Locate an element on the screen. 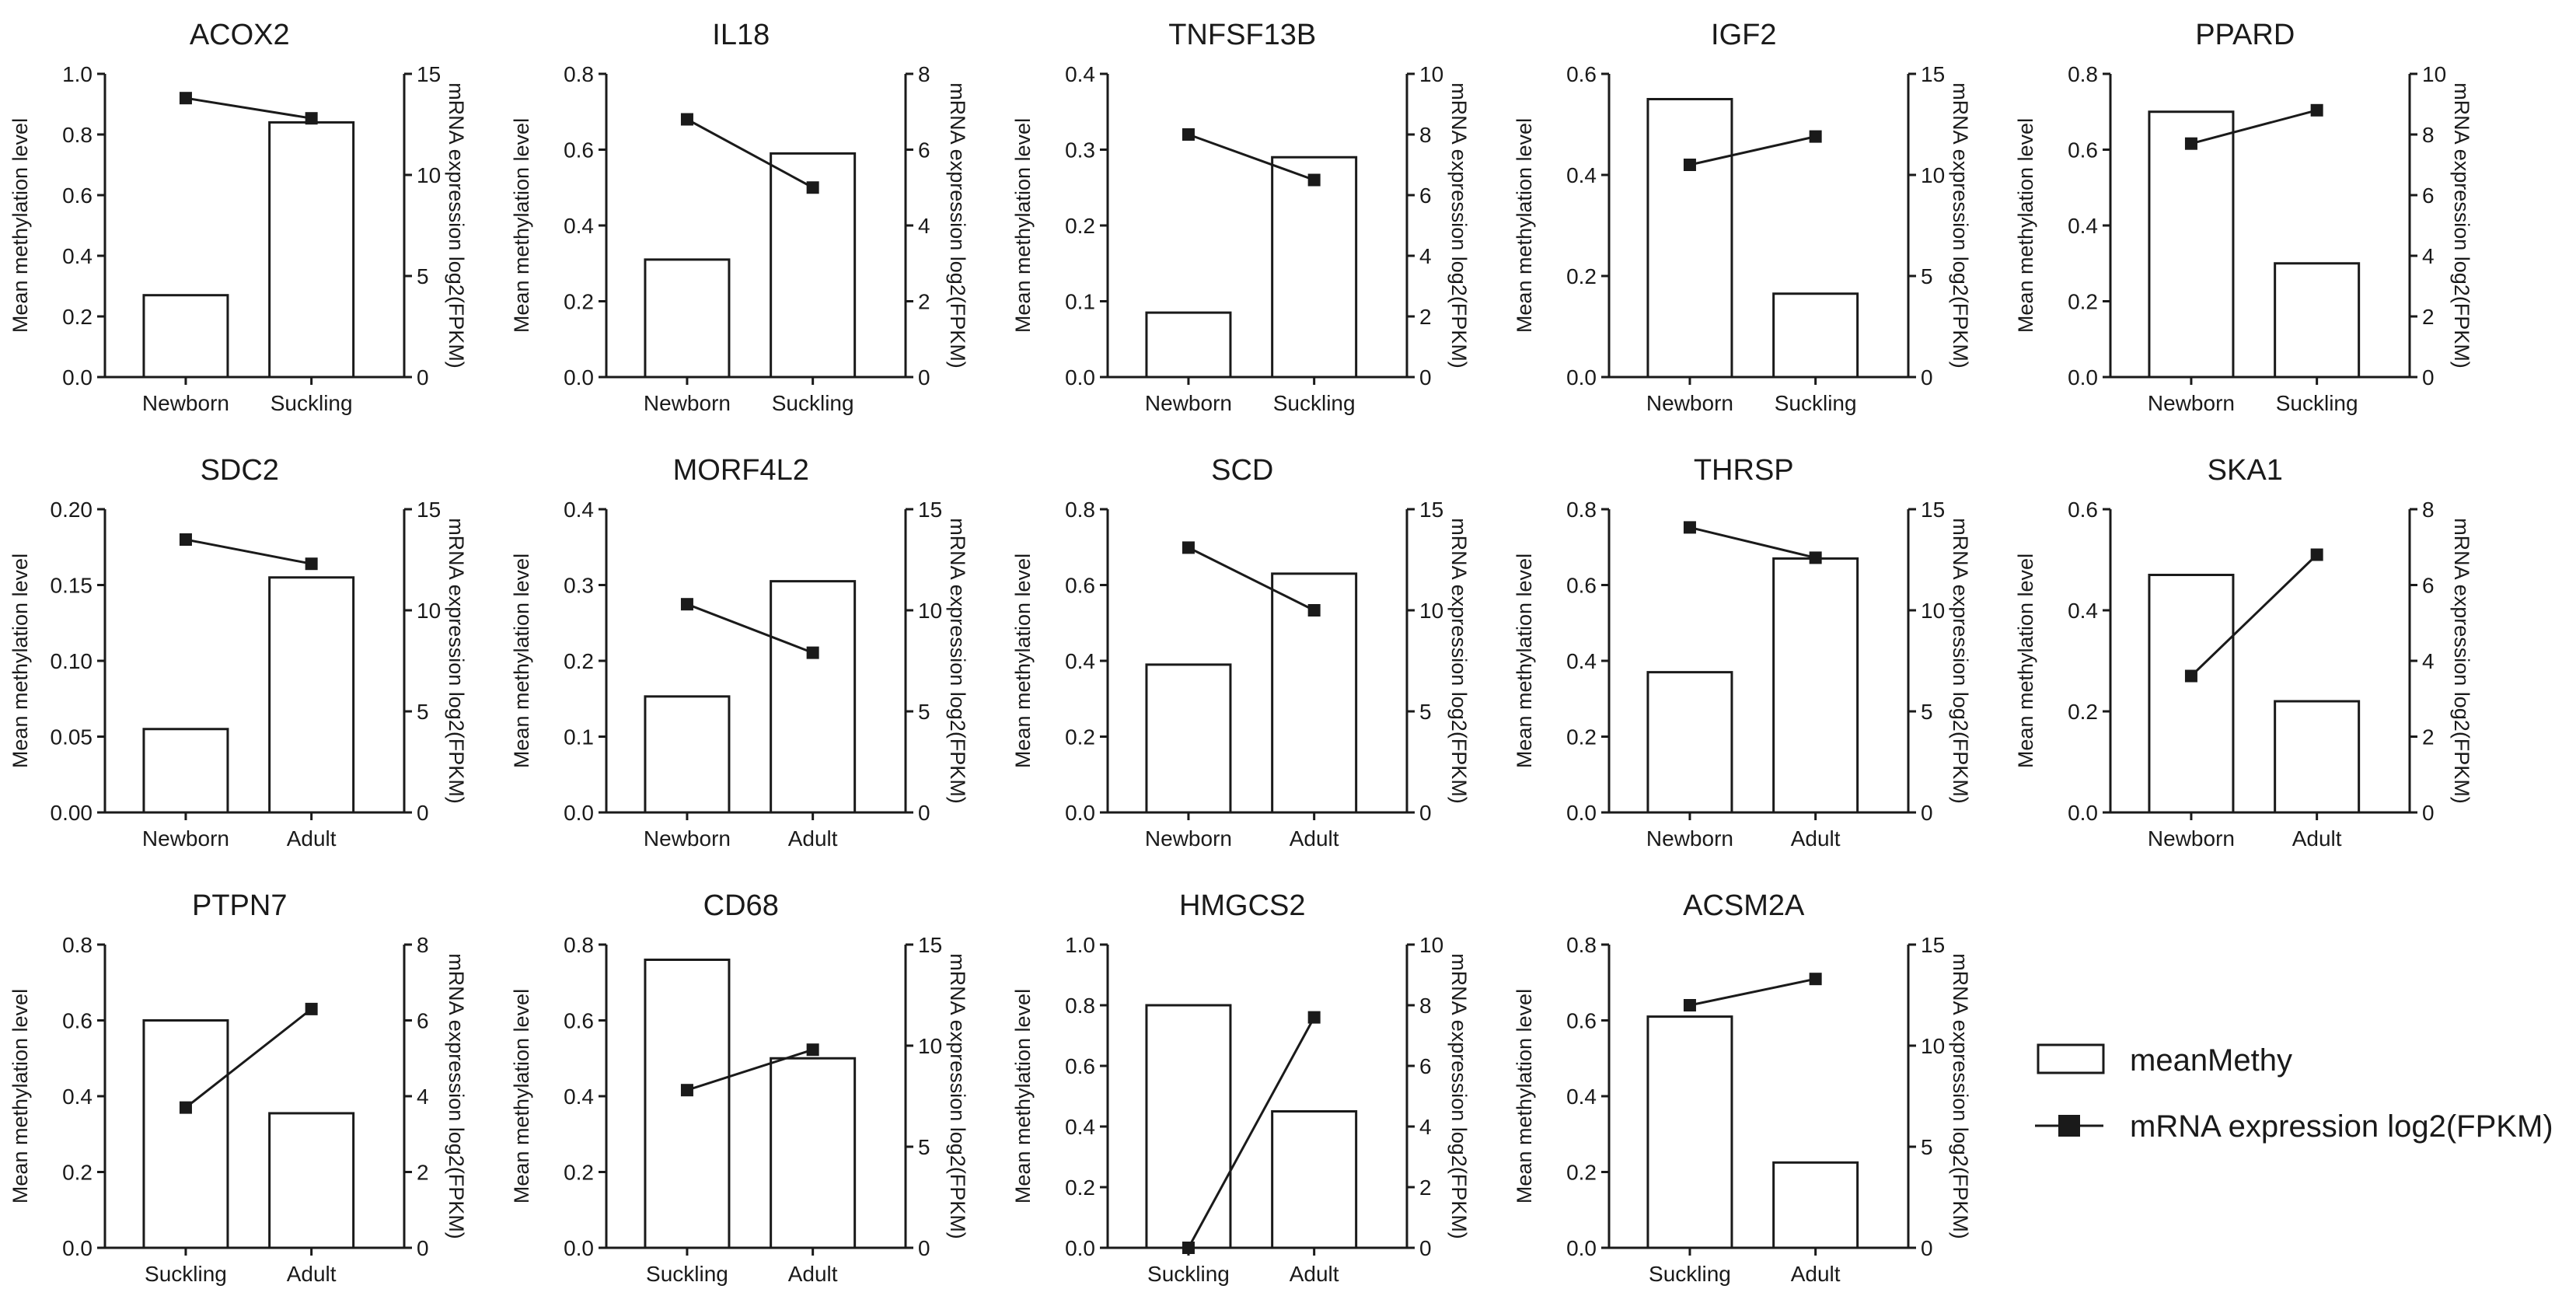 The width and height of the screenshot is (2576, 1303). left-tick-label: 1.0 is located at coordinates (1080, 945).